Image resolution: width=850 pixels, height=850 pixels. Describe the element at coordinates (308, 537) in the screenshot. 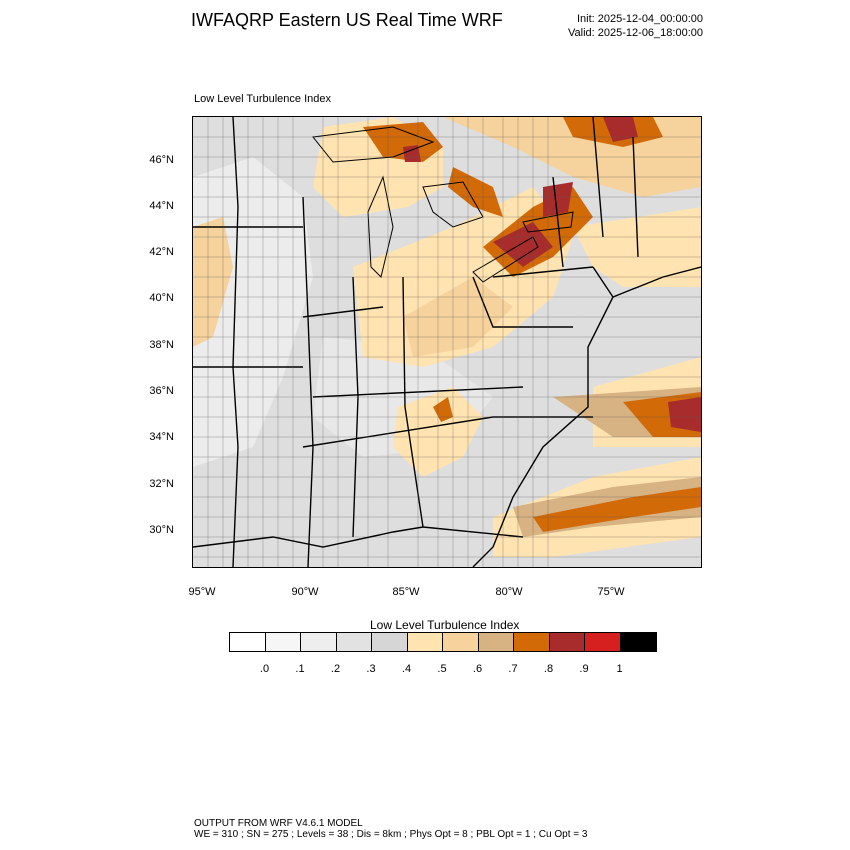

I see `gulf-coastline` at that location.